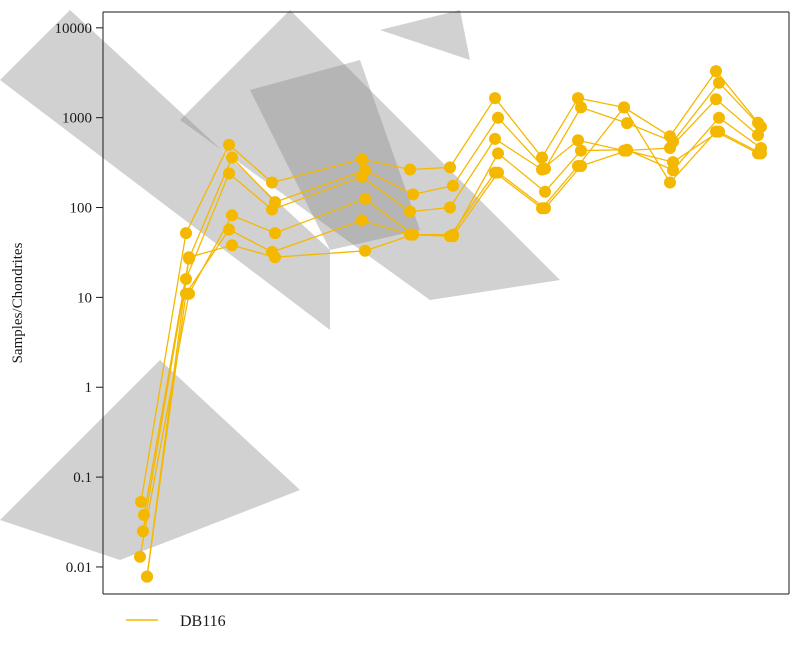 The height and width of the screenshot is (654, 790). What do you see at coordinates (79, 568) in the screenshot?
I see `y-tick-label-6: 0.01` at bounding box center [79, 568].